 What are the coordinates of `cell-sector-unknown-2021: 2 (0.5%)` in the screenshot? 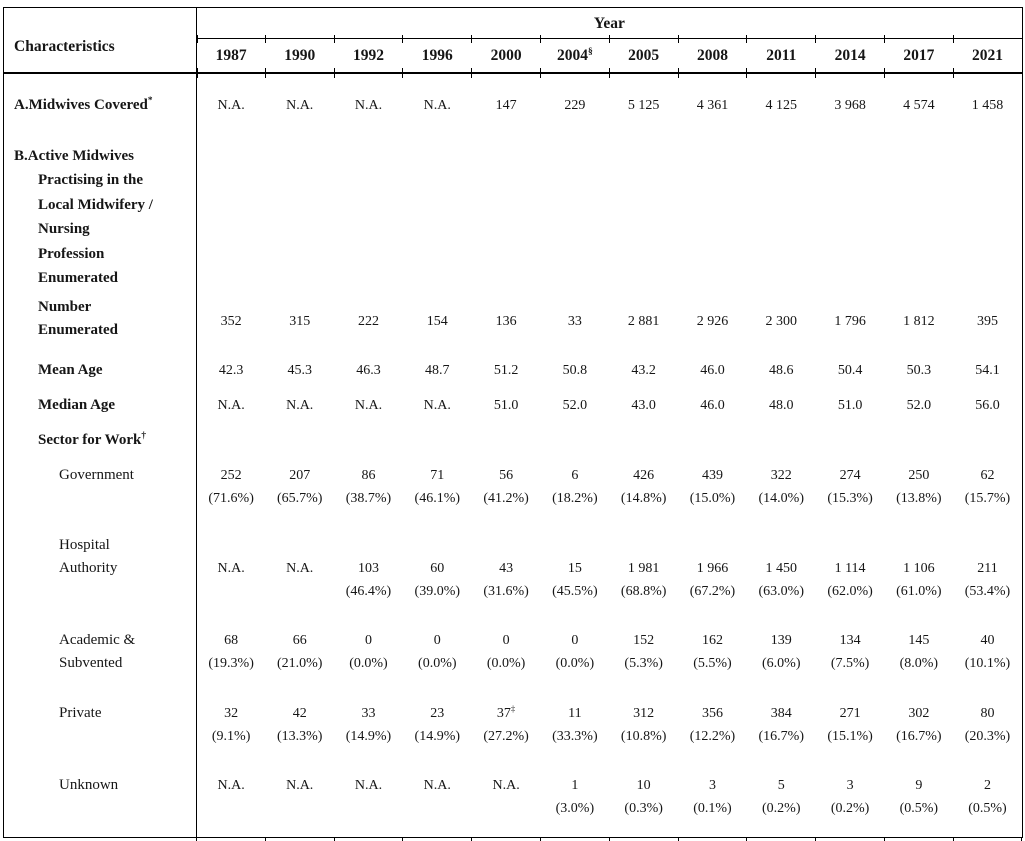 It's located at (988, 804).